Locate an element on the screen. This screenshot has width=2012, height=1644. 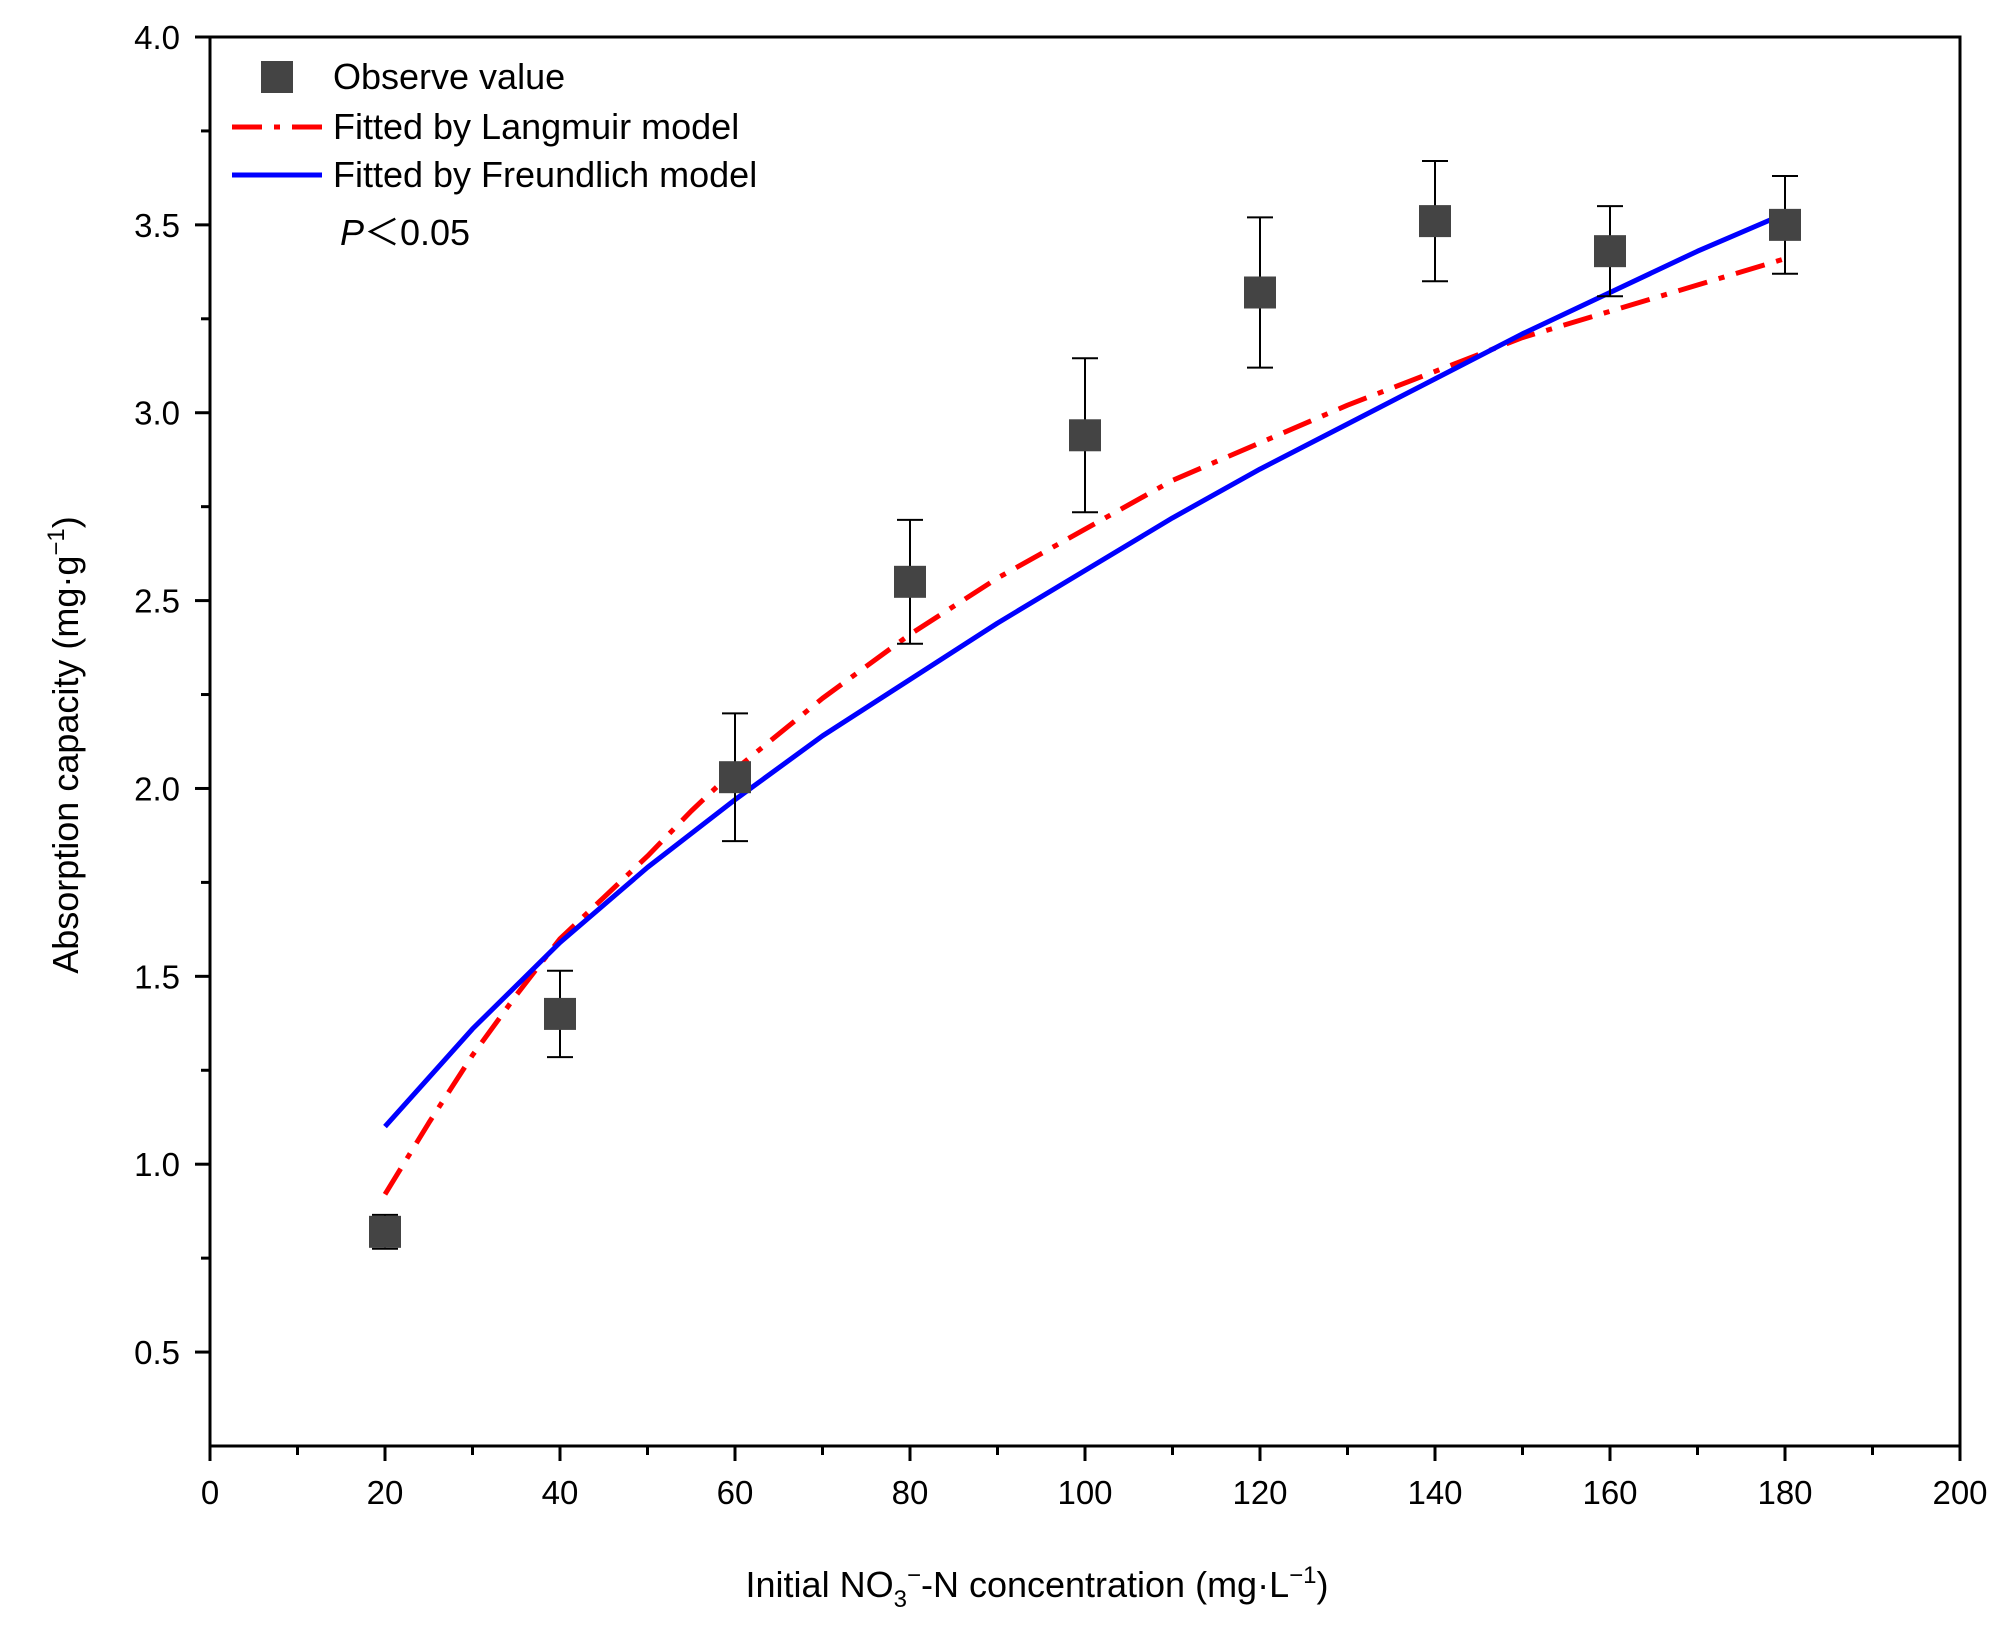
x-tick-label: 20 is located at coordinates (385, 1492).